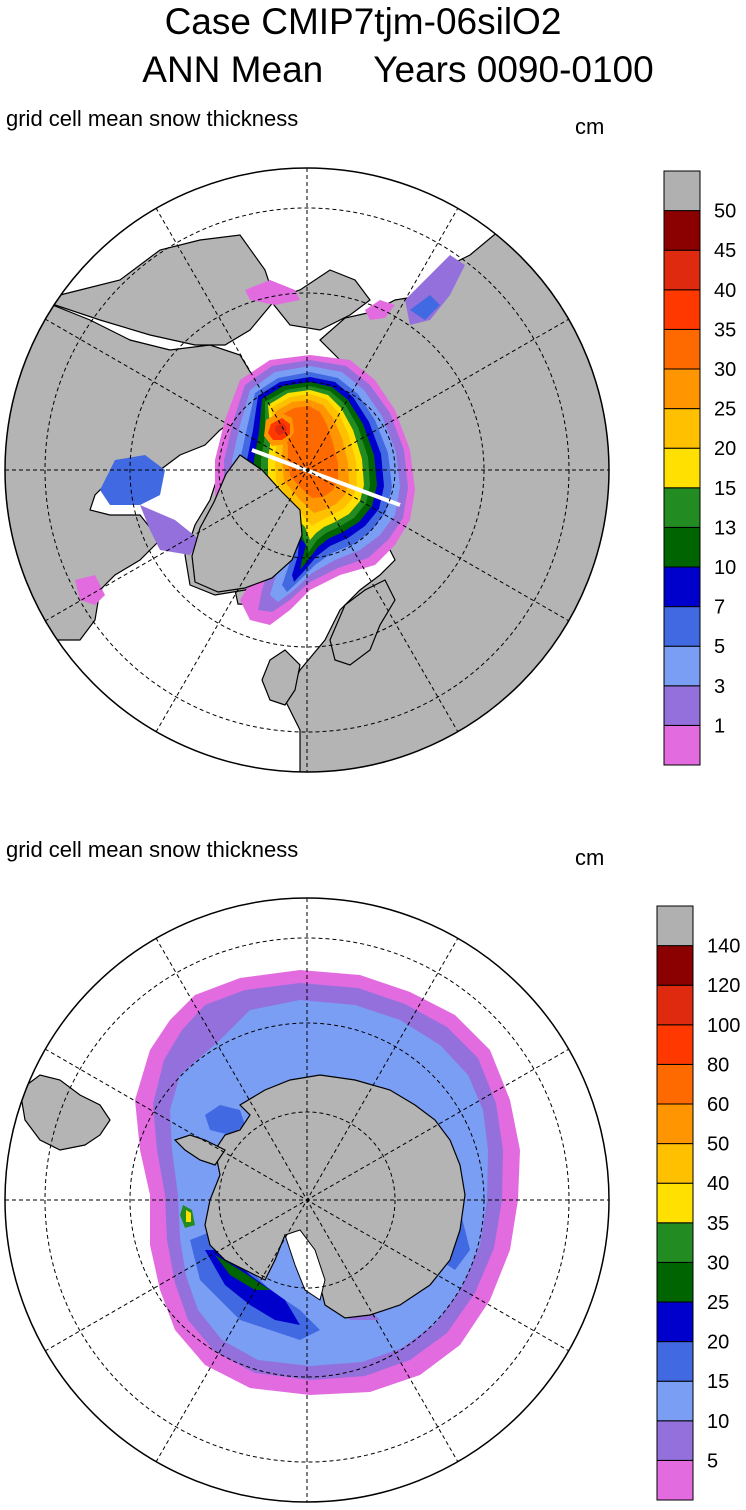 The height and width of the screenshot is (1510, 746). What do you see at coordinates (335, 1196) in the screenshot?
I see `antarctica-land` at bounding box center [335, 1196].